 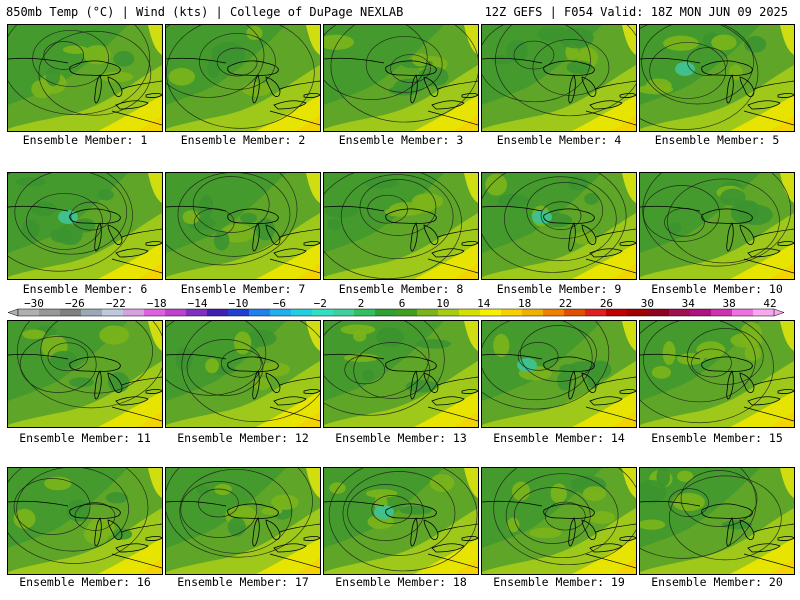 What do you see at coordinates (320, 303) in the screenshot?
I see `colorbar-tick-label: −2` at bounding box center [320, 303].